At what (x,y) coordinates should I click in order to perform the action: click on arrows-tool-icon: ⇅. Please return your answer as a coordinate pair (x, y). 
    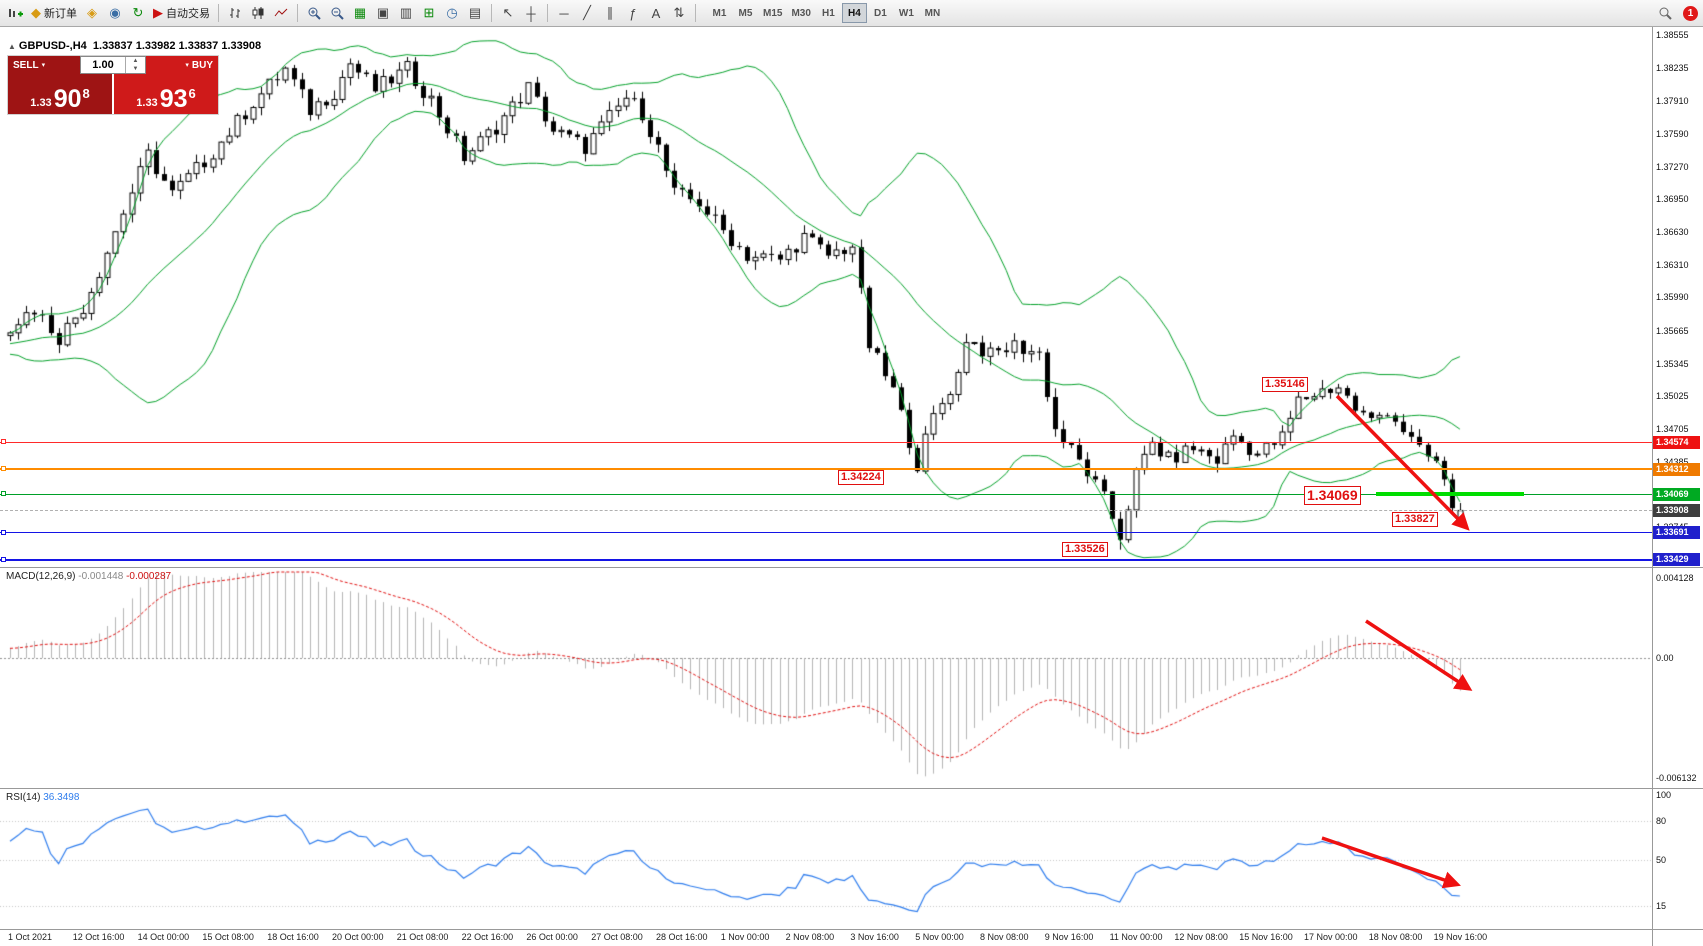
    Looking at the image, I should click on (679, 12).